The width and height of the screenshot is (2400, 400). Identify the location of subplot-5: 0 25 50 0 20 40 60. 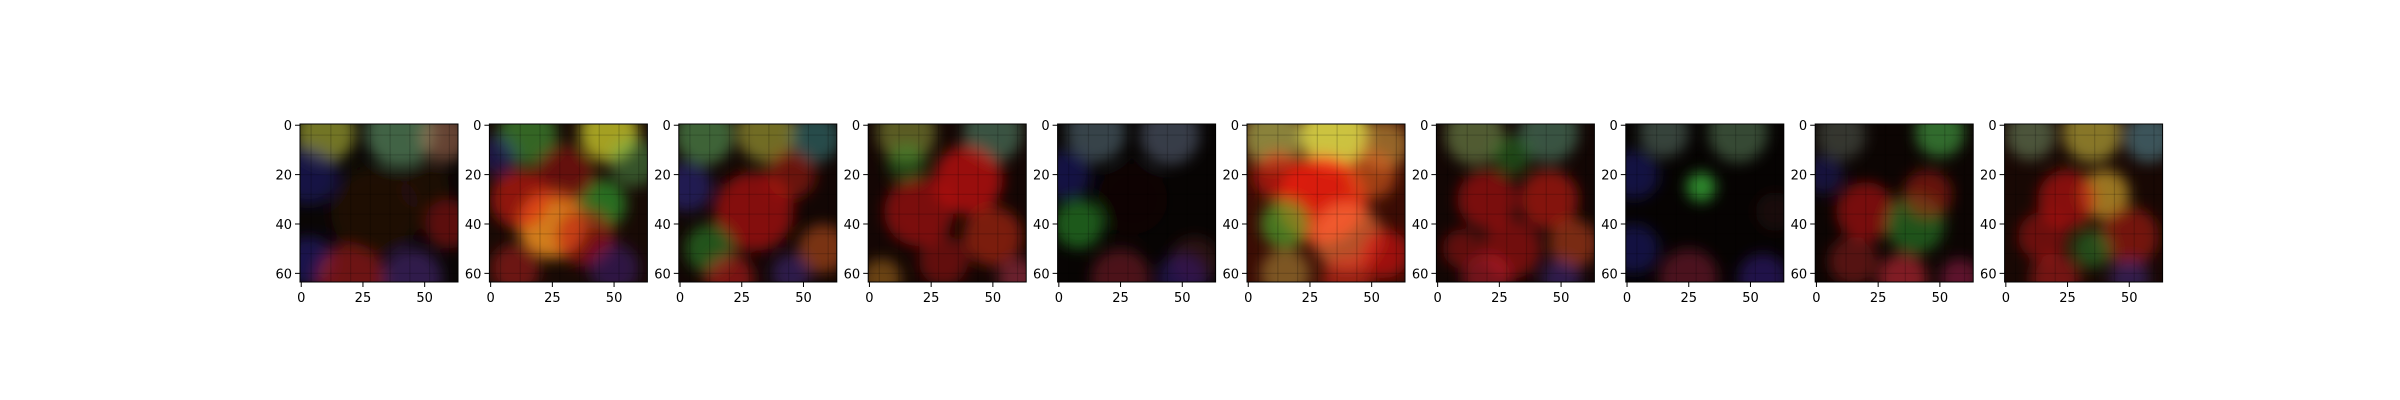
(1125, 212).